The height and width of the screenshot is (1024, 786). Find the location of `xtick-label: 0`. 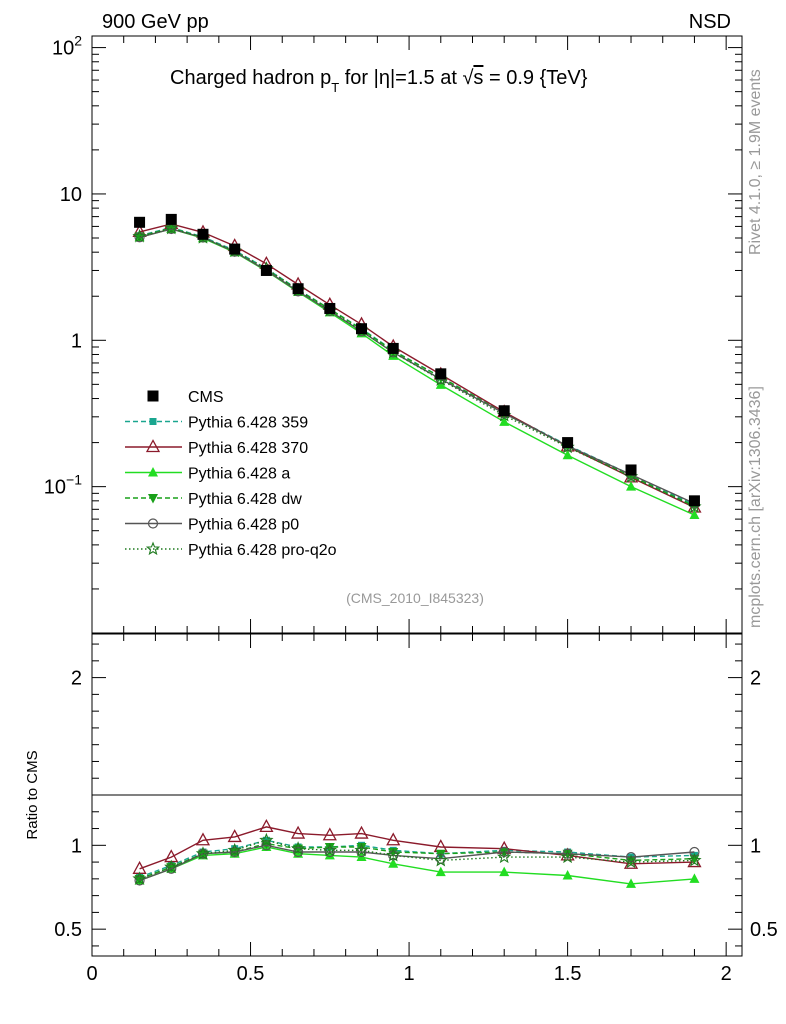

xtick-label: 0 is located at coordinates (91, 974).